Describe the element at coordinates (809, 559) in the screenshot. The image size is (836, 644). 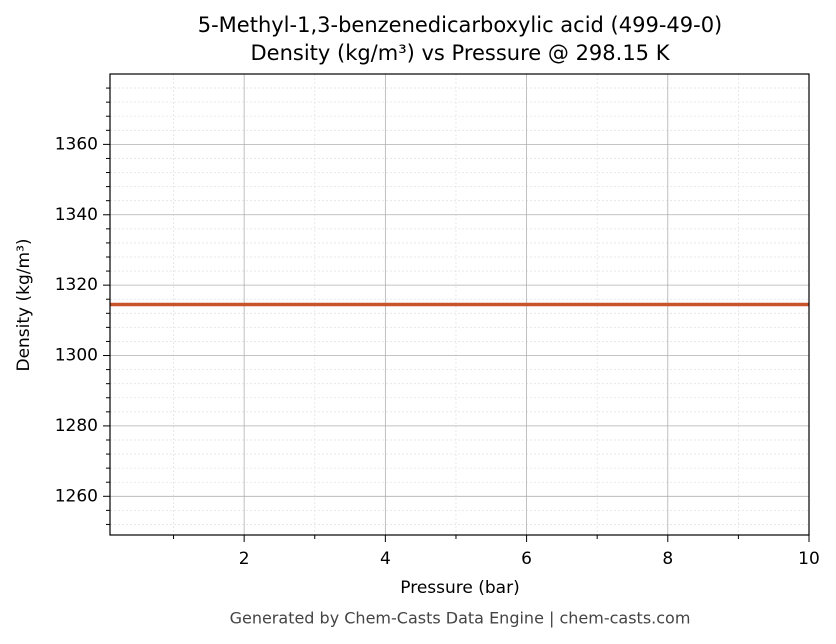
I see `x-tick-label: 10` at that location.